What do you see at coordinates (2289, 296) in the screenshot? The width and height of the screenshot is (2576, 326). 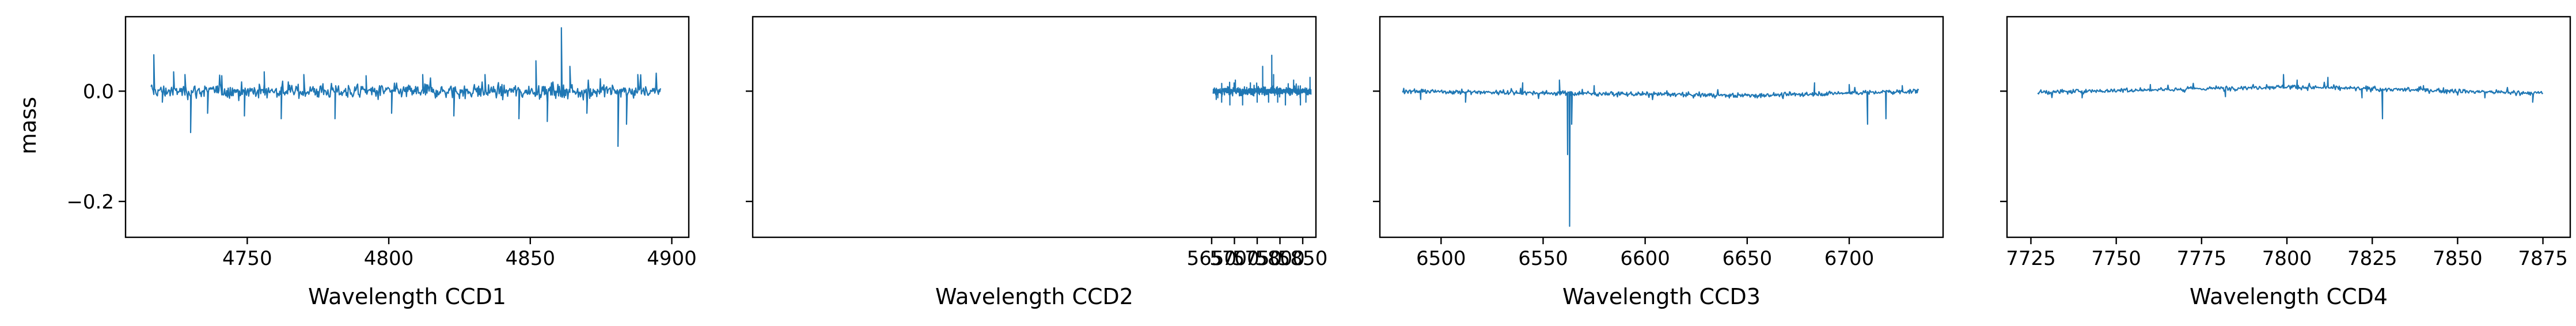 I see `x-axis-label-ccd4: Wavelength CCD4` at bounding box center [2289, 296].